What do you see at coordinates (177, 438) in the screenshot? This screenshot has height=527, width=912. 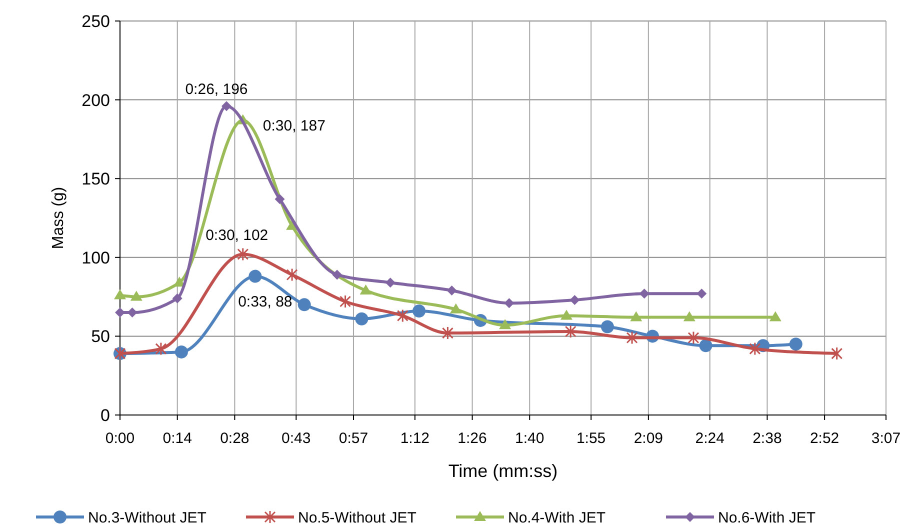 I see `x-tick-label: 0:14` at bounding box center [177, 438].